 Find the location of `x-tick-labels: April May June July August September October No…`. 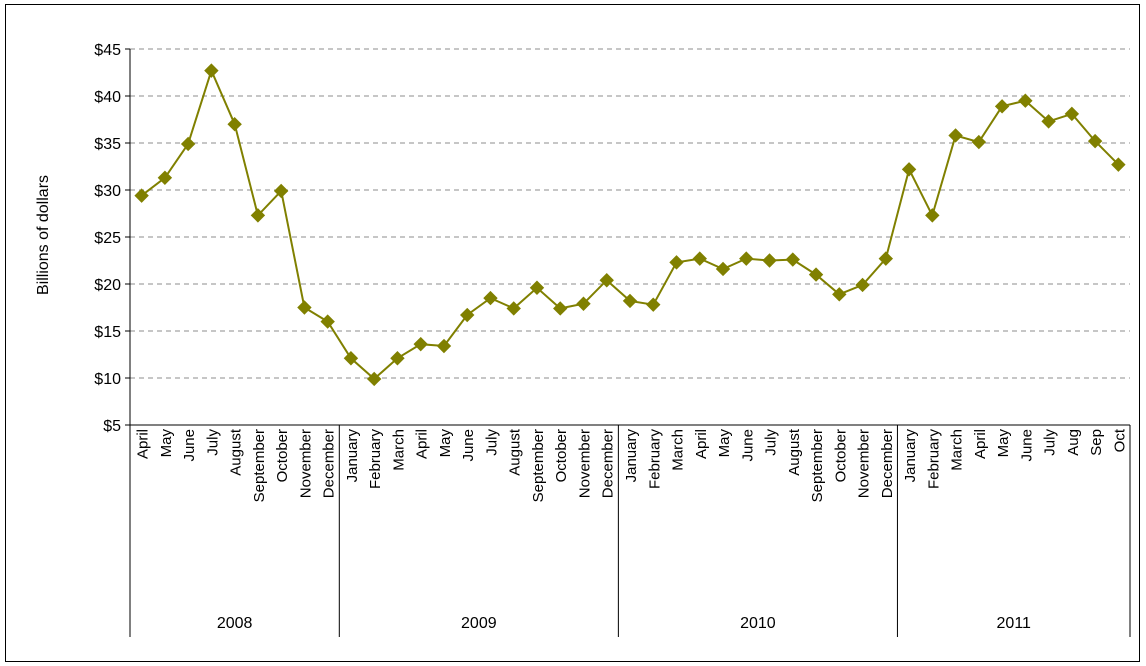

x-tick-labels: April May June July August September October No… is located at coordinates (632, 465).